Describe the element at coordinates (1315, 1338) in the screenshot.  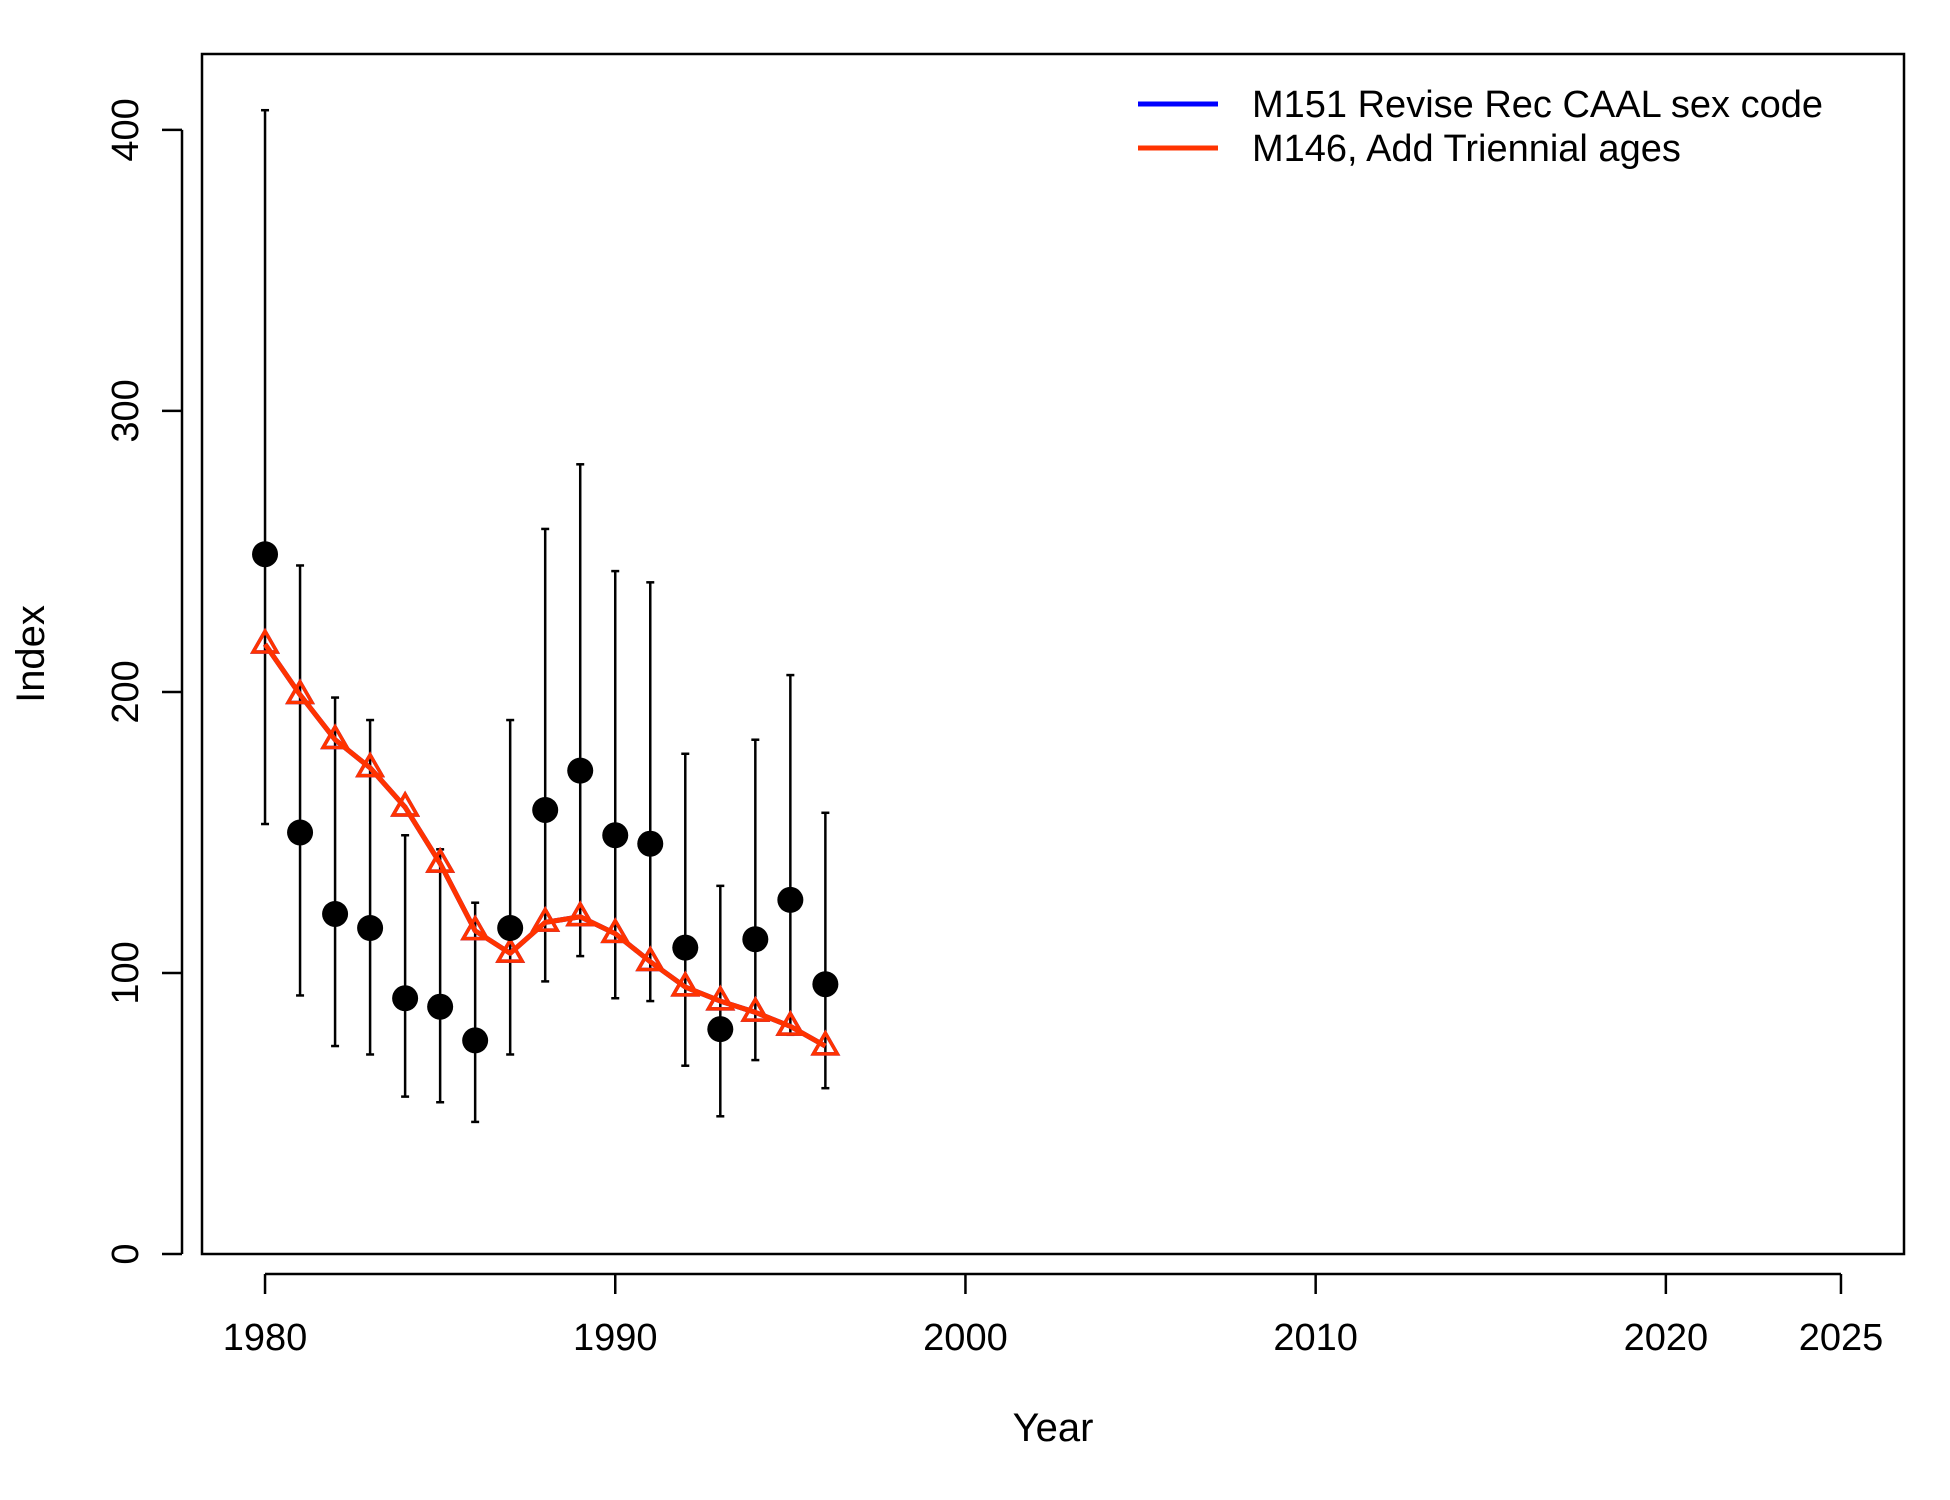
I see `x-tick-label: 2010` at that location.